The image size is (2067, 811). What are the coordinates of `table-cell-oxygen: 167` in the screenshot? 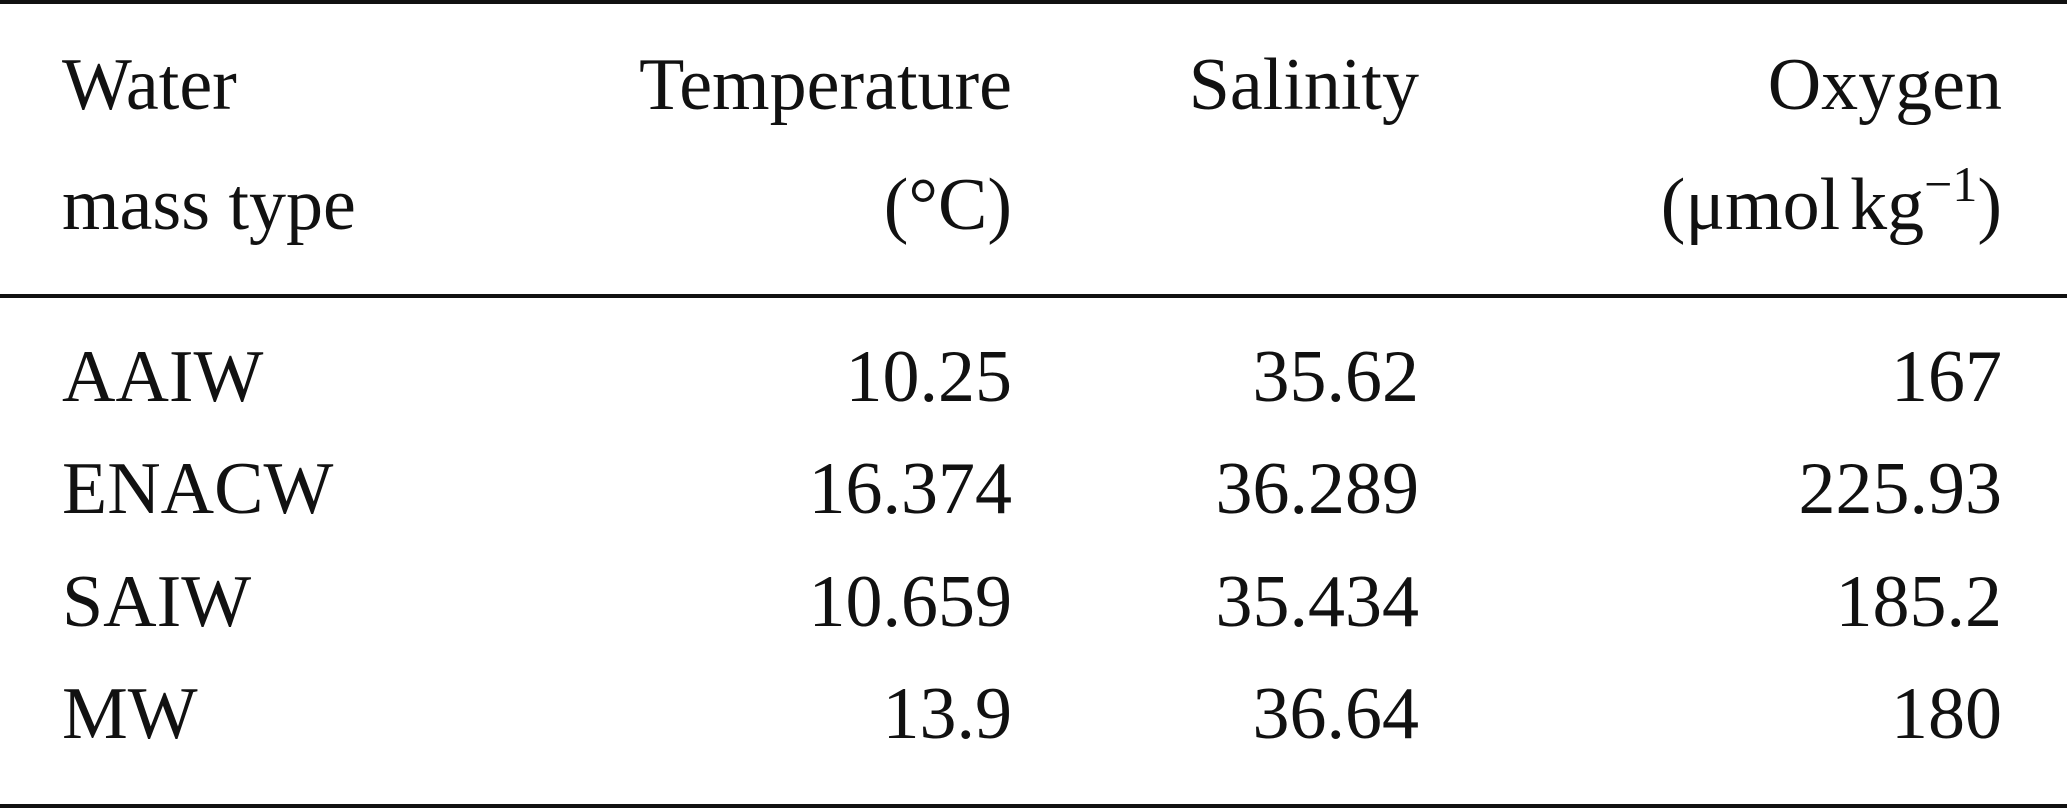 It's located at (1946, 377).